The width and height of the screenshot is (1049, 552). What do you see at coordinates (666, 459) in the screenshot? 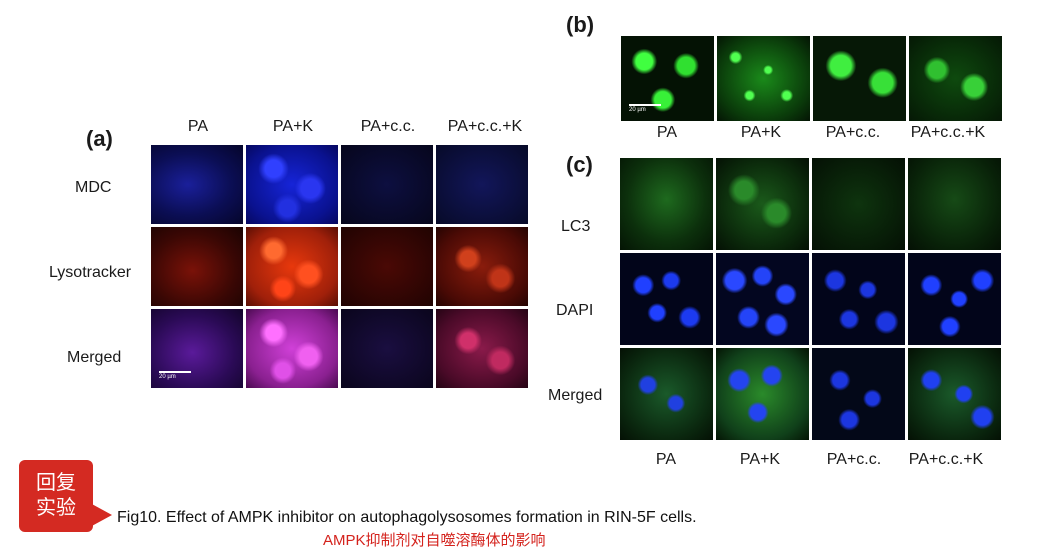
I see `panel-c-col-label: PA` at bounding box center [666, 459].